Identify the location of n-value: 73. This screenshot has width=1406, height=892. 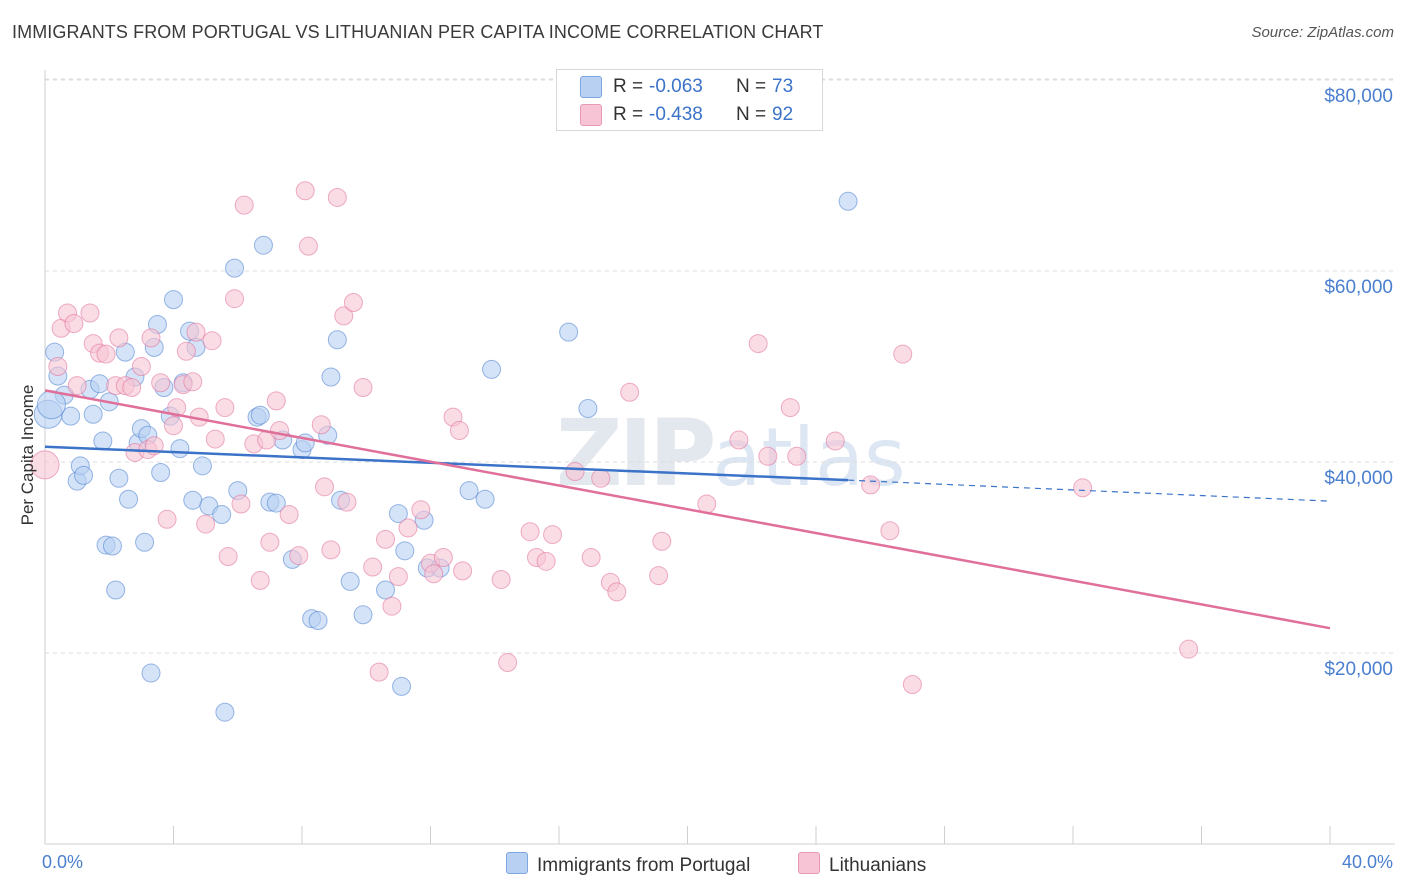
(783, 86).